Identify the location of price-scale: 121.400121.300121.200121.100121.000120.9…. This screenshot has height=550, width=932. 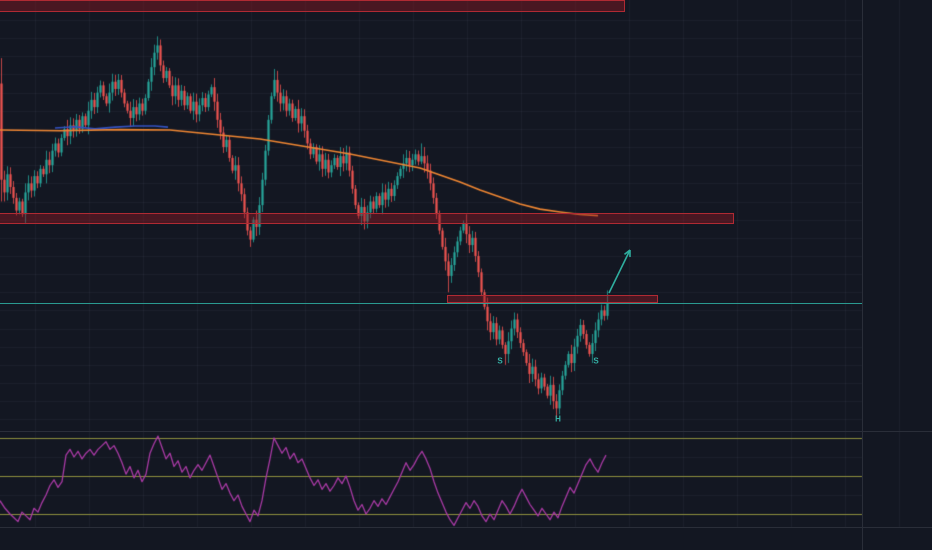
(897, 263).